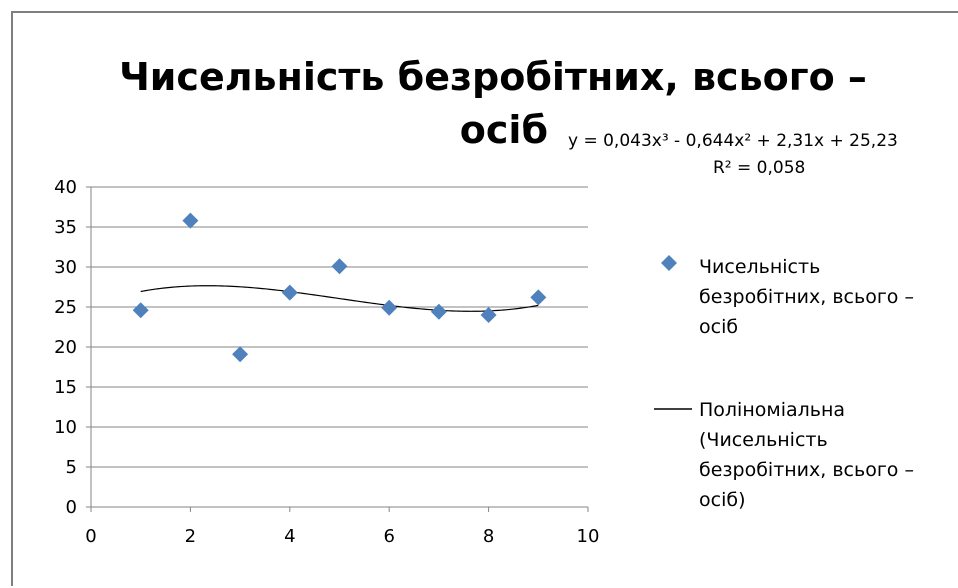  Describe the element at coordinates (65, 427) in the screenshot. I see `y-tick-label: 10` at that location.